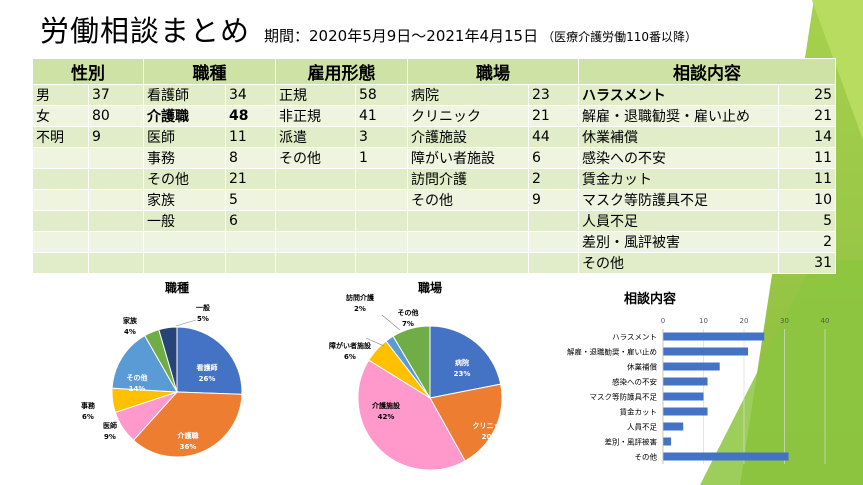 The height and width of the screenshot is (485, 863). Describe the element at coordinates (631, 442) in the screenshot. I see `category-label: 差別・風評被害` at that location.